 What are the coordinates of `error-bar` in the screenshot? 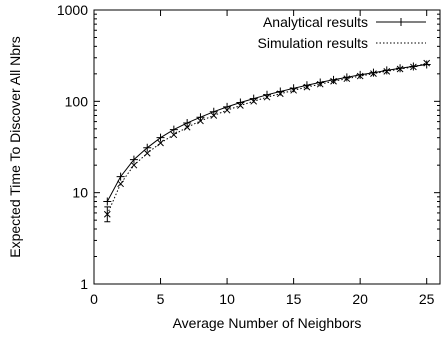 It's located at (107, 214).